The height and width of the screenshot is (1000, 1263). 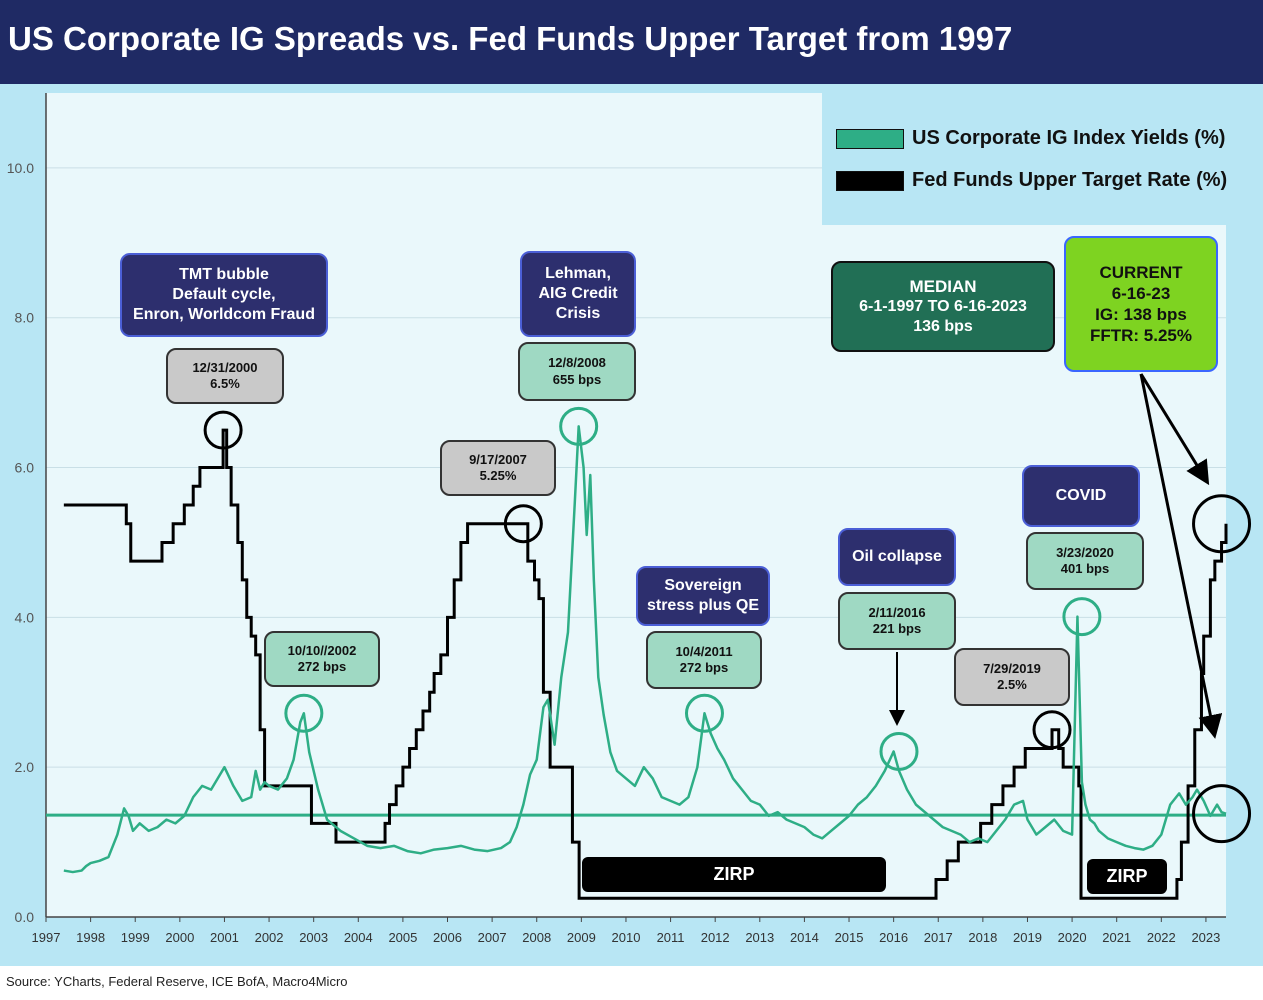 What do you see at coordinates (943, 286) in the screenshot?
I see `median-title: MEDIAN` at bounding box center [943, 286].